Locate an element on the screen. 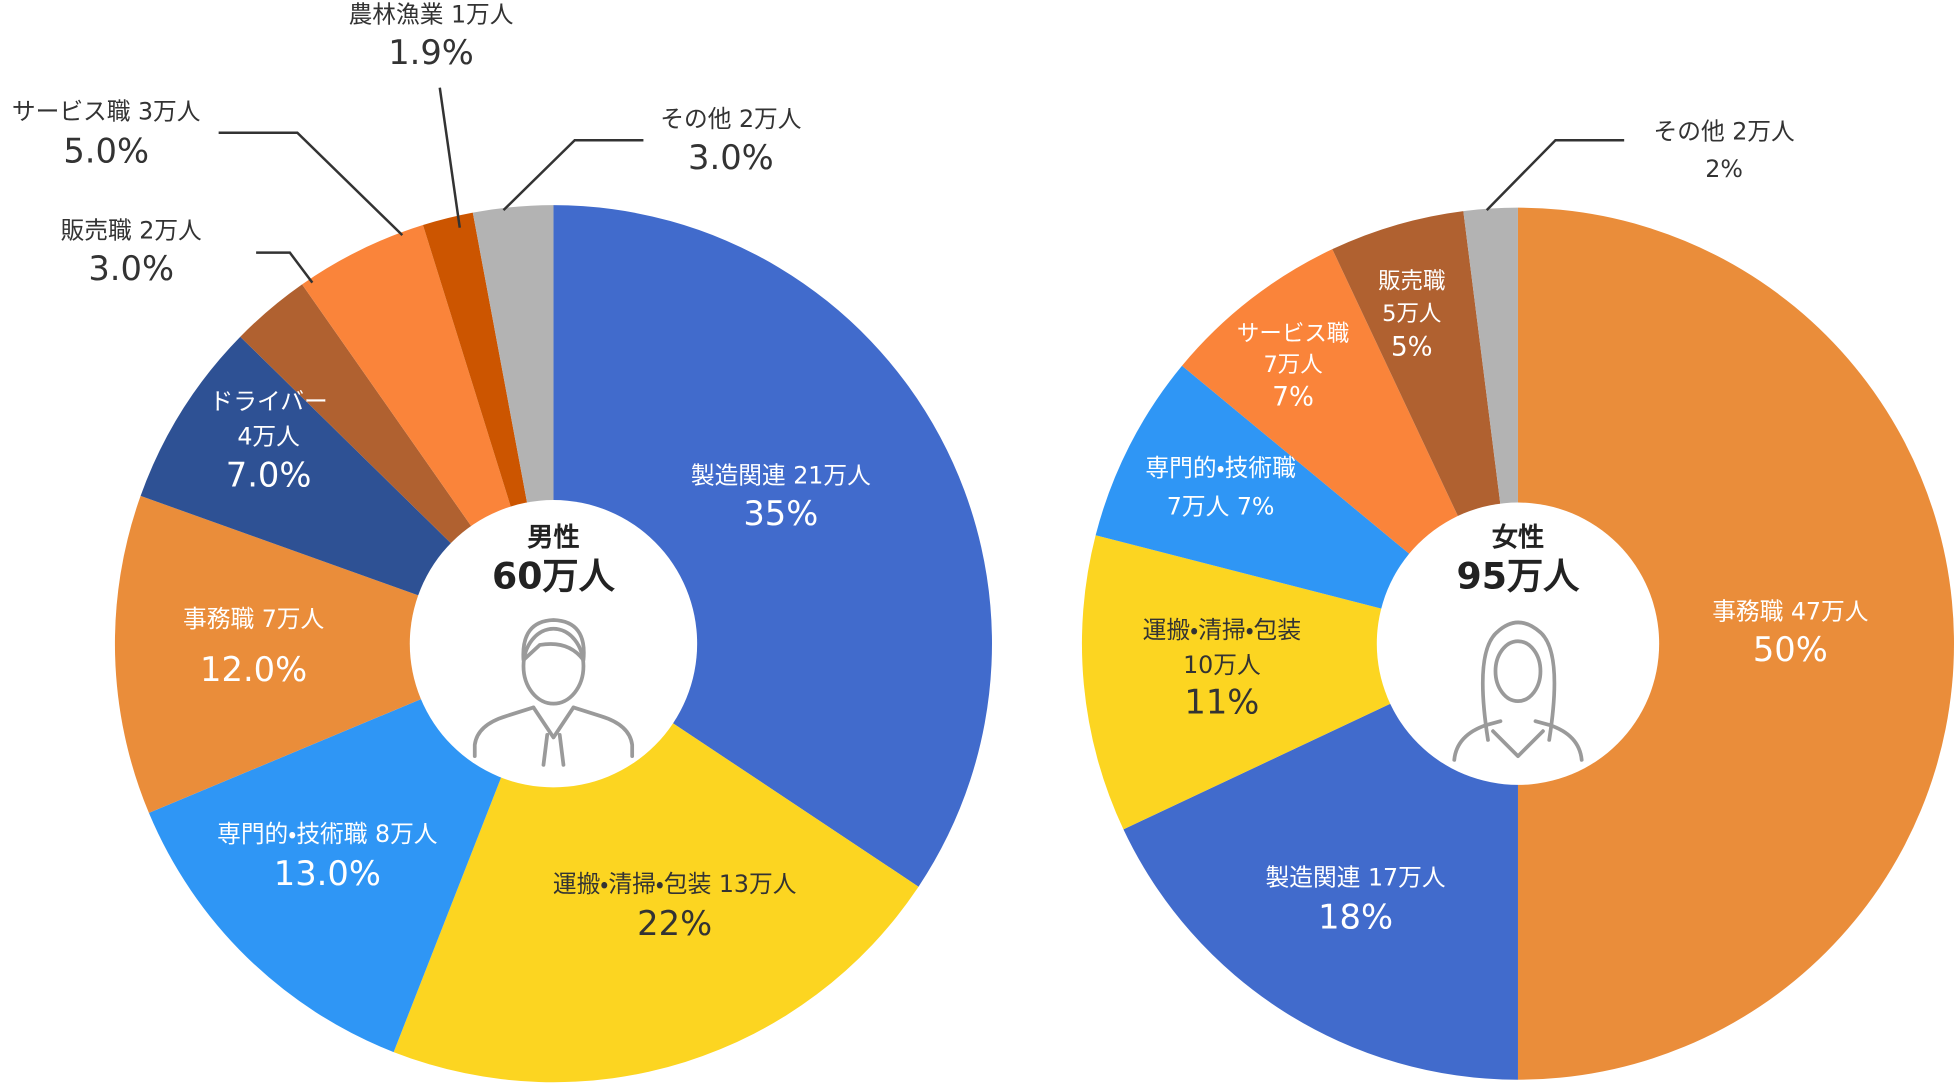  value-label: 5.0% is located at coordinates (106, 150).